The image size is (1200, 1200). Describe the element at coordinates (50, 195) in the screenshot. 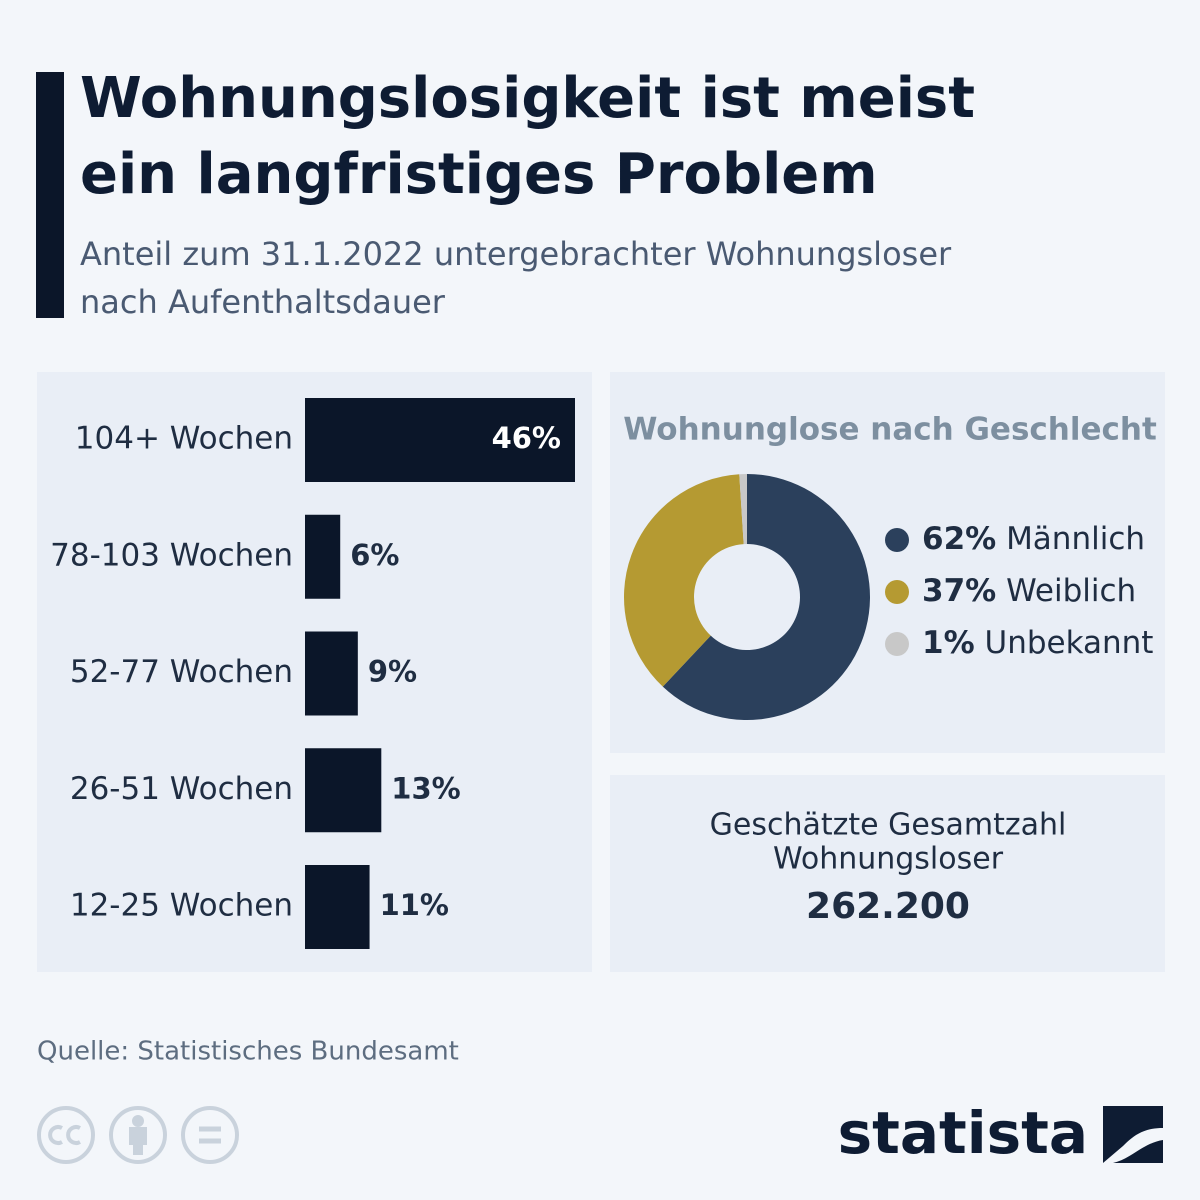

I see `title-accent` at that location.